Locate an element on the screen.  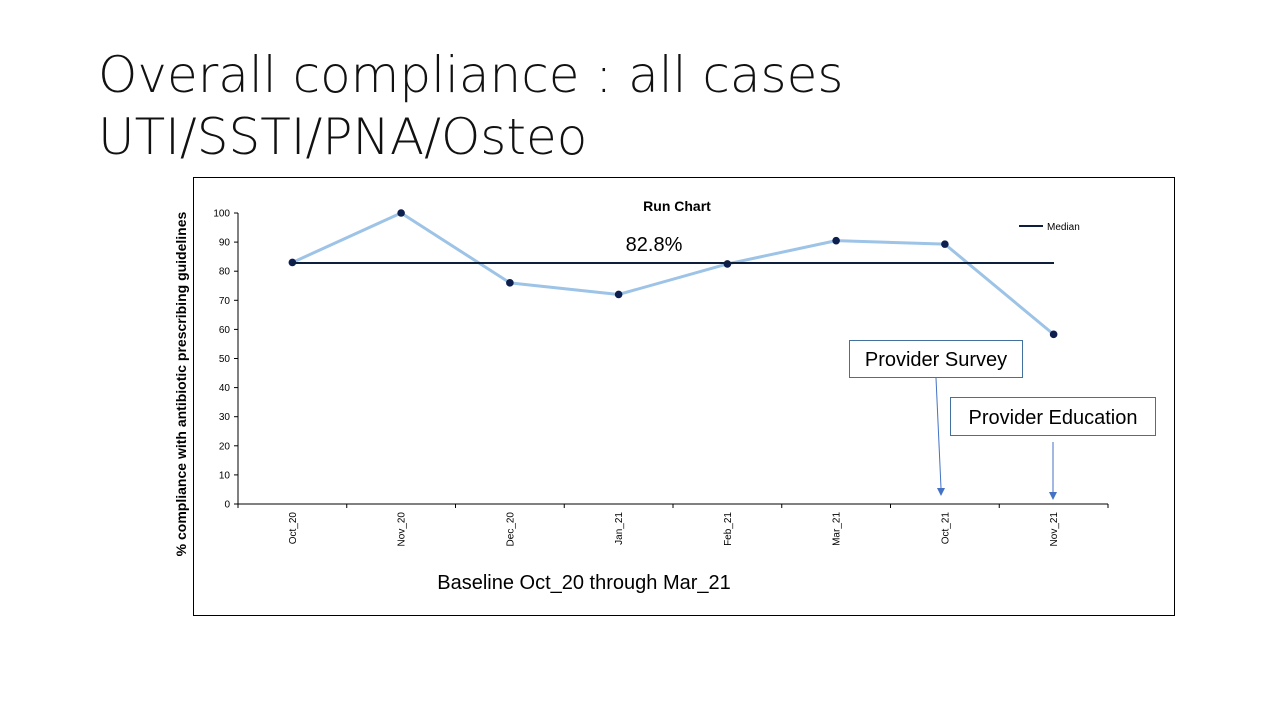
x-tick-label: Jan_21 is located at coordinates (619, 528).